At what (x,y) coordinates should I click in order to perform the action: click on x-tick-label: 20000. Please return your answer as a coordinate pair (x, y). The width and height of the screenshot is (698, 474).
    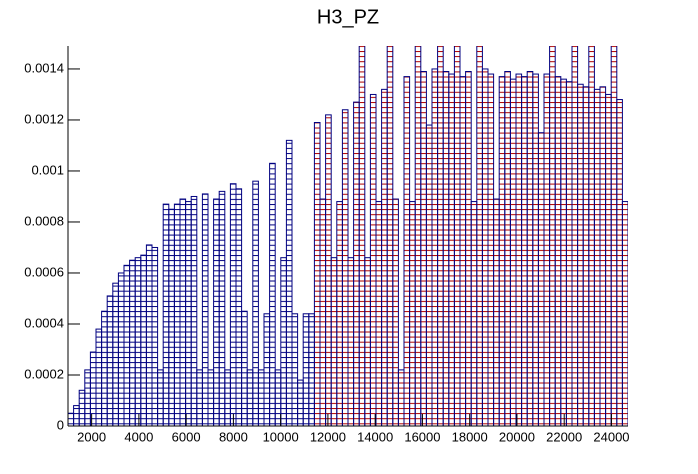
    Looking at the image, I should click on (517, 436).